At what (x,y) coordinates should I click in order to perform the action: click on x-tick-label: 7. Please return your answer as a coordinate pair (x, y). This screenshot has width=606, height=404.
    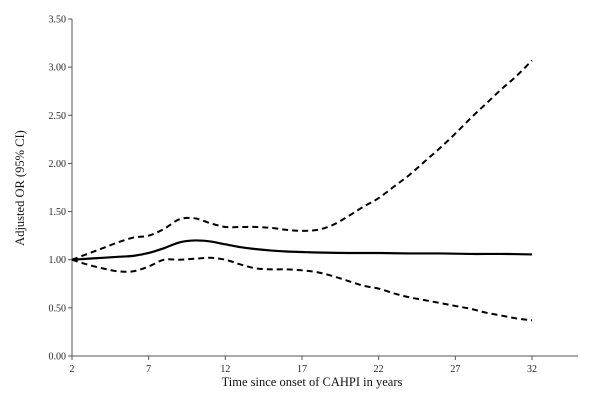
    Looking at the image, I should click on (148, 369).